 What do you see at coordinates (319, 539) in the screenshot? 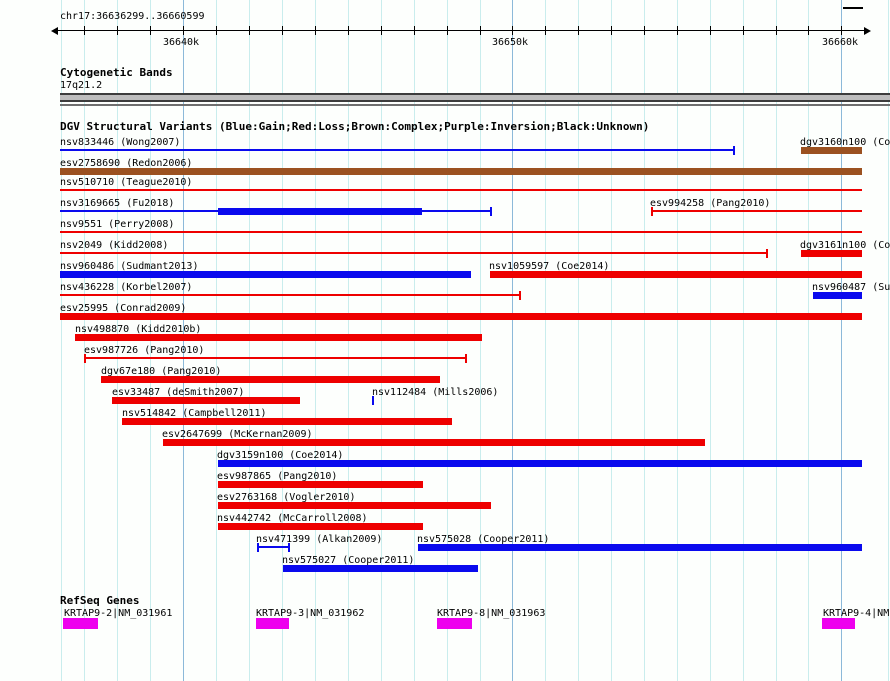
I see `variant-label: nsv471399 (Alkan2009)` at bounding box center [319, 539].